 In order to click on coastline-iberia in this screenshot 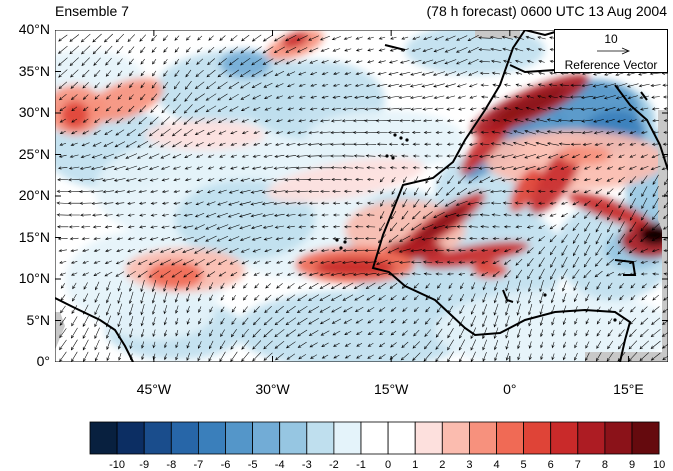, I will do `click(540, 33)`.